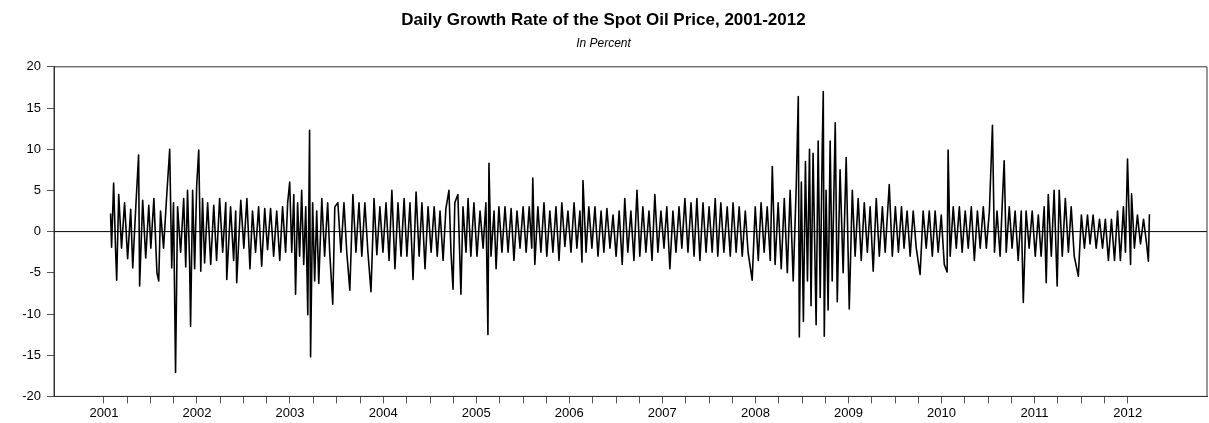 The image size is (1209, 423). I want to click on y-tick-label: 20, so click(33, 66).